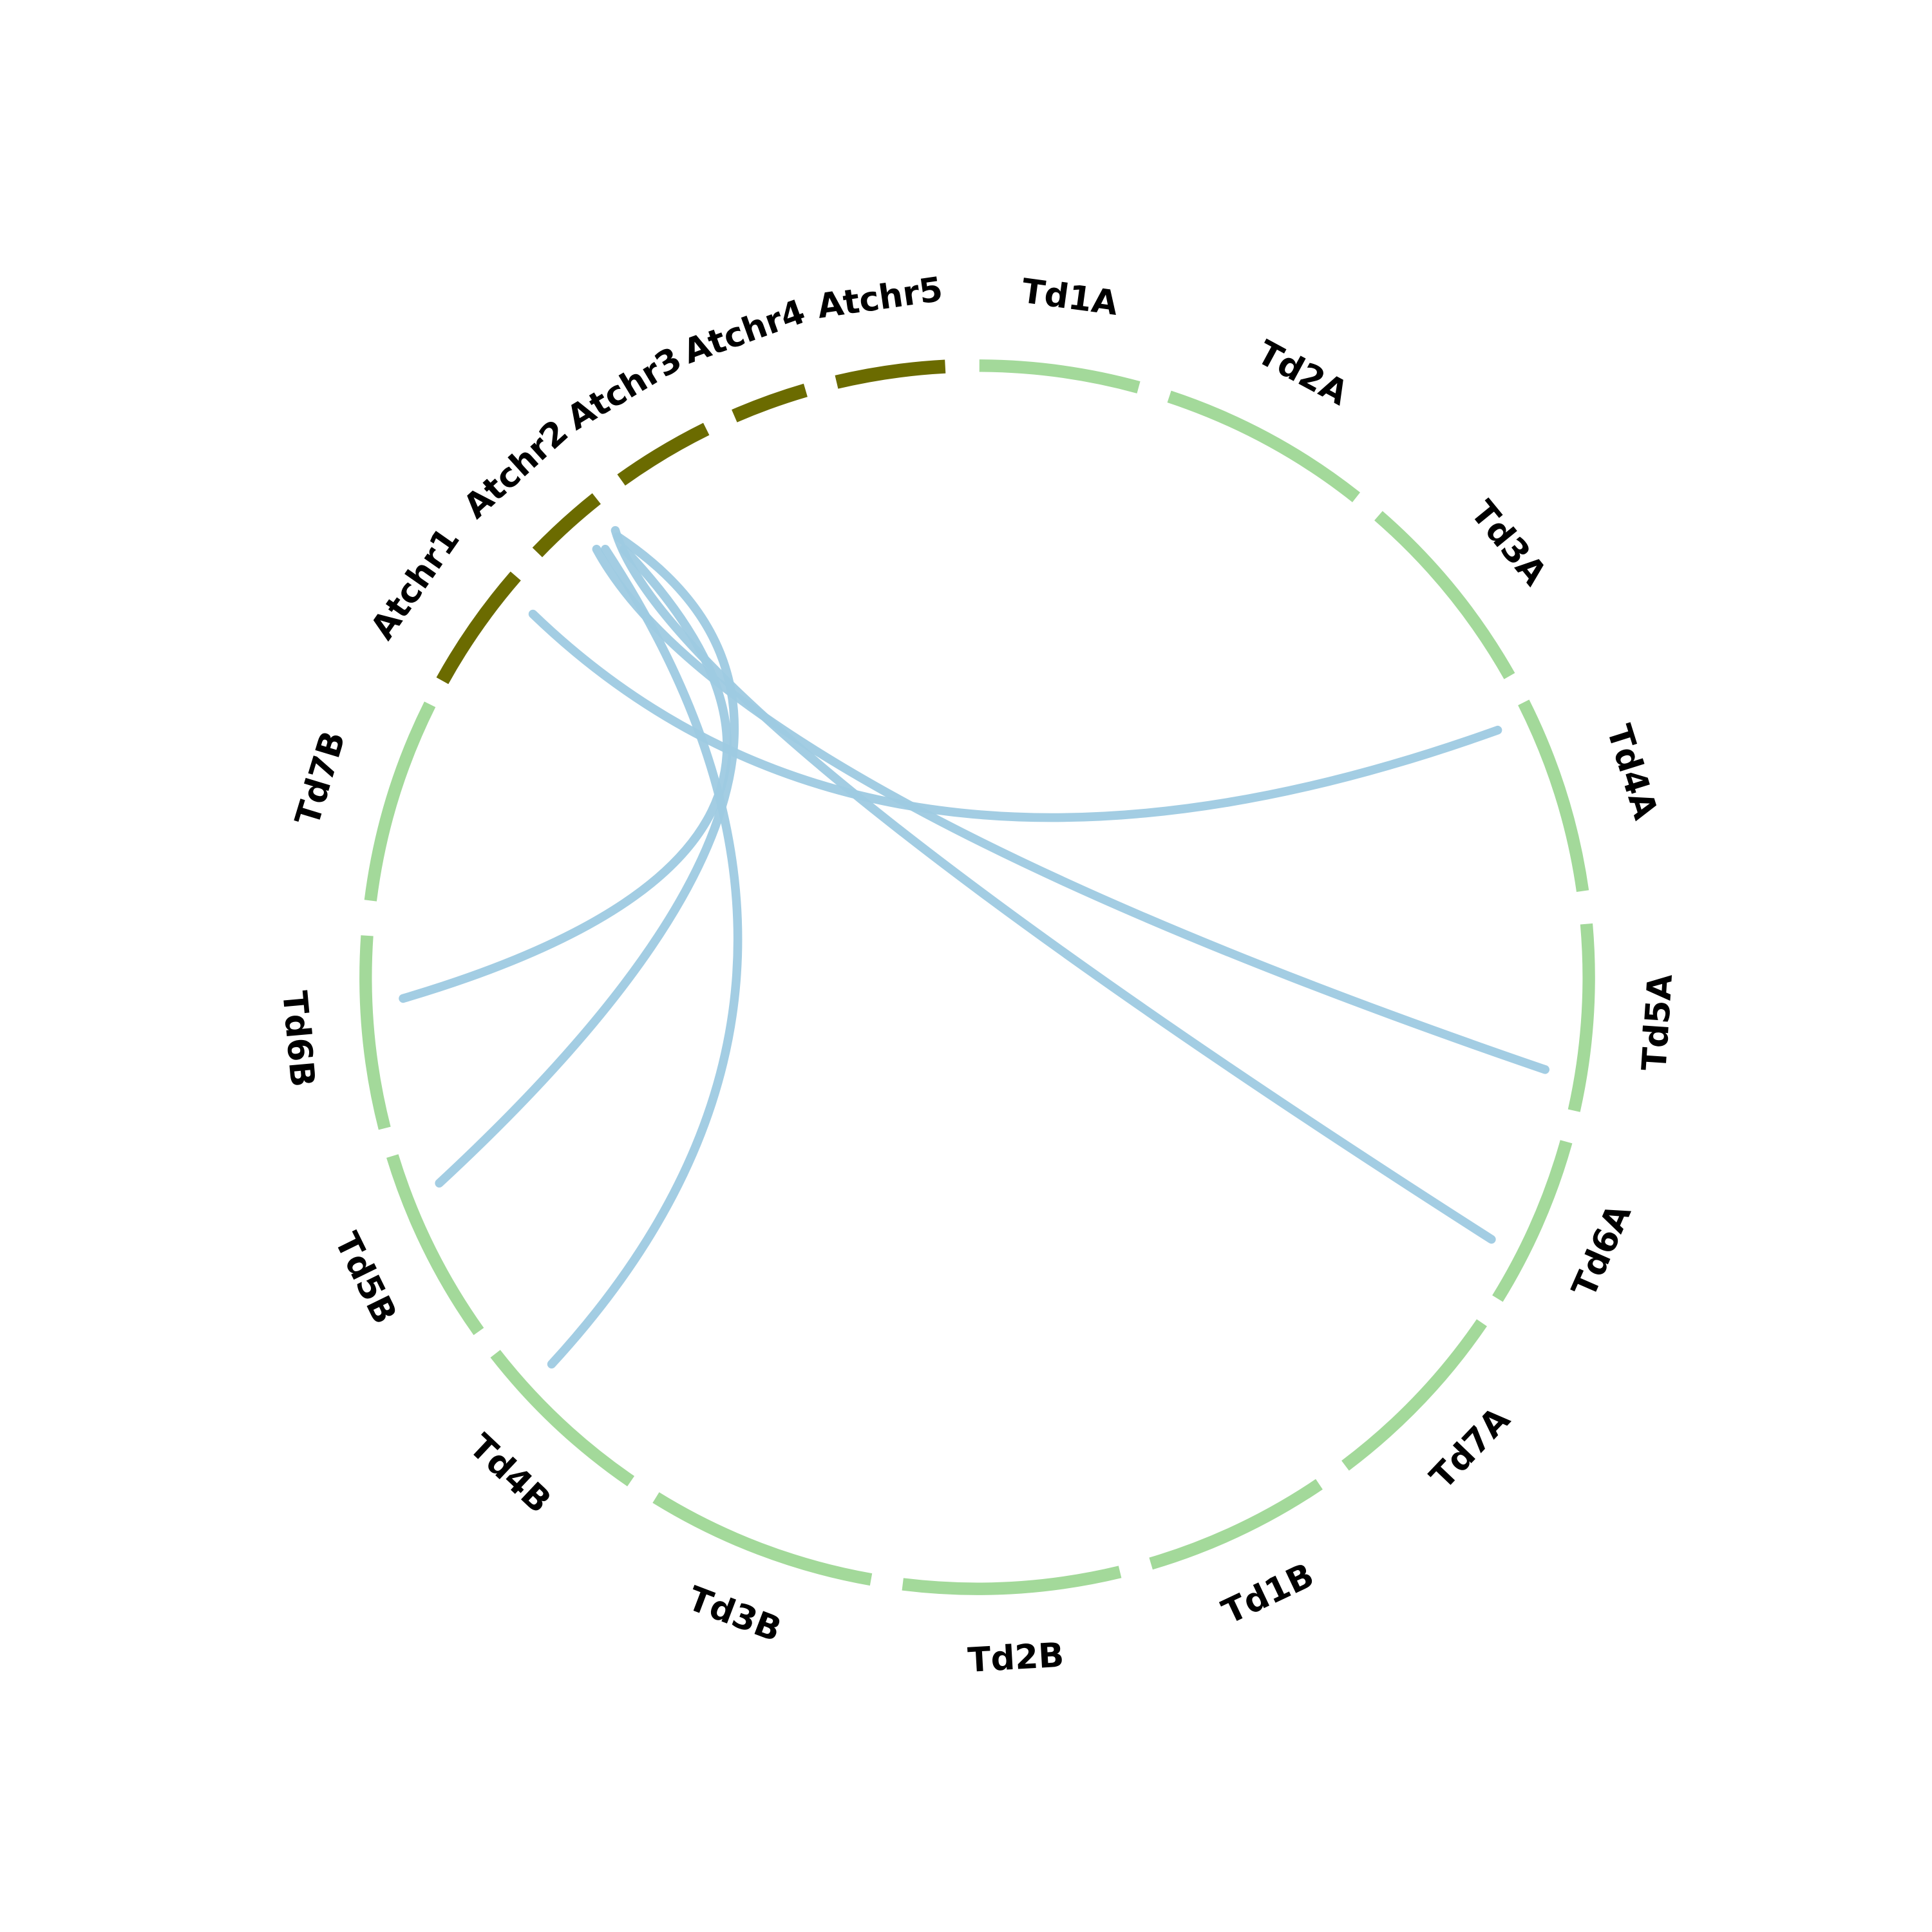 Image resolution: width=1932 pixels, height=1932 pixels. What do you see at coordinates (734, 1614) in the screenshot?
I see `segment-label: Td3B` at bounding box center [734, 1614].